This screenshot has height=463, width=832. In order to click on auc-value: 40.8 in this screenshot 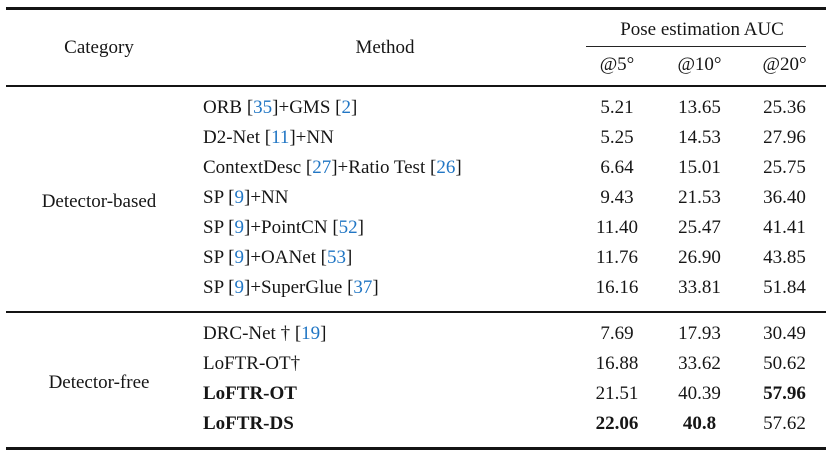, I will do `click(699, 423)`.